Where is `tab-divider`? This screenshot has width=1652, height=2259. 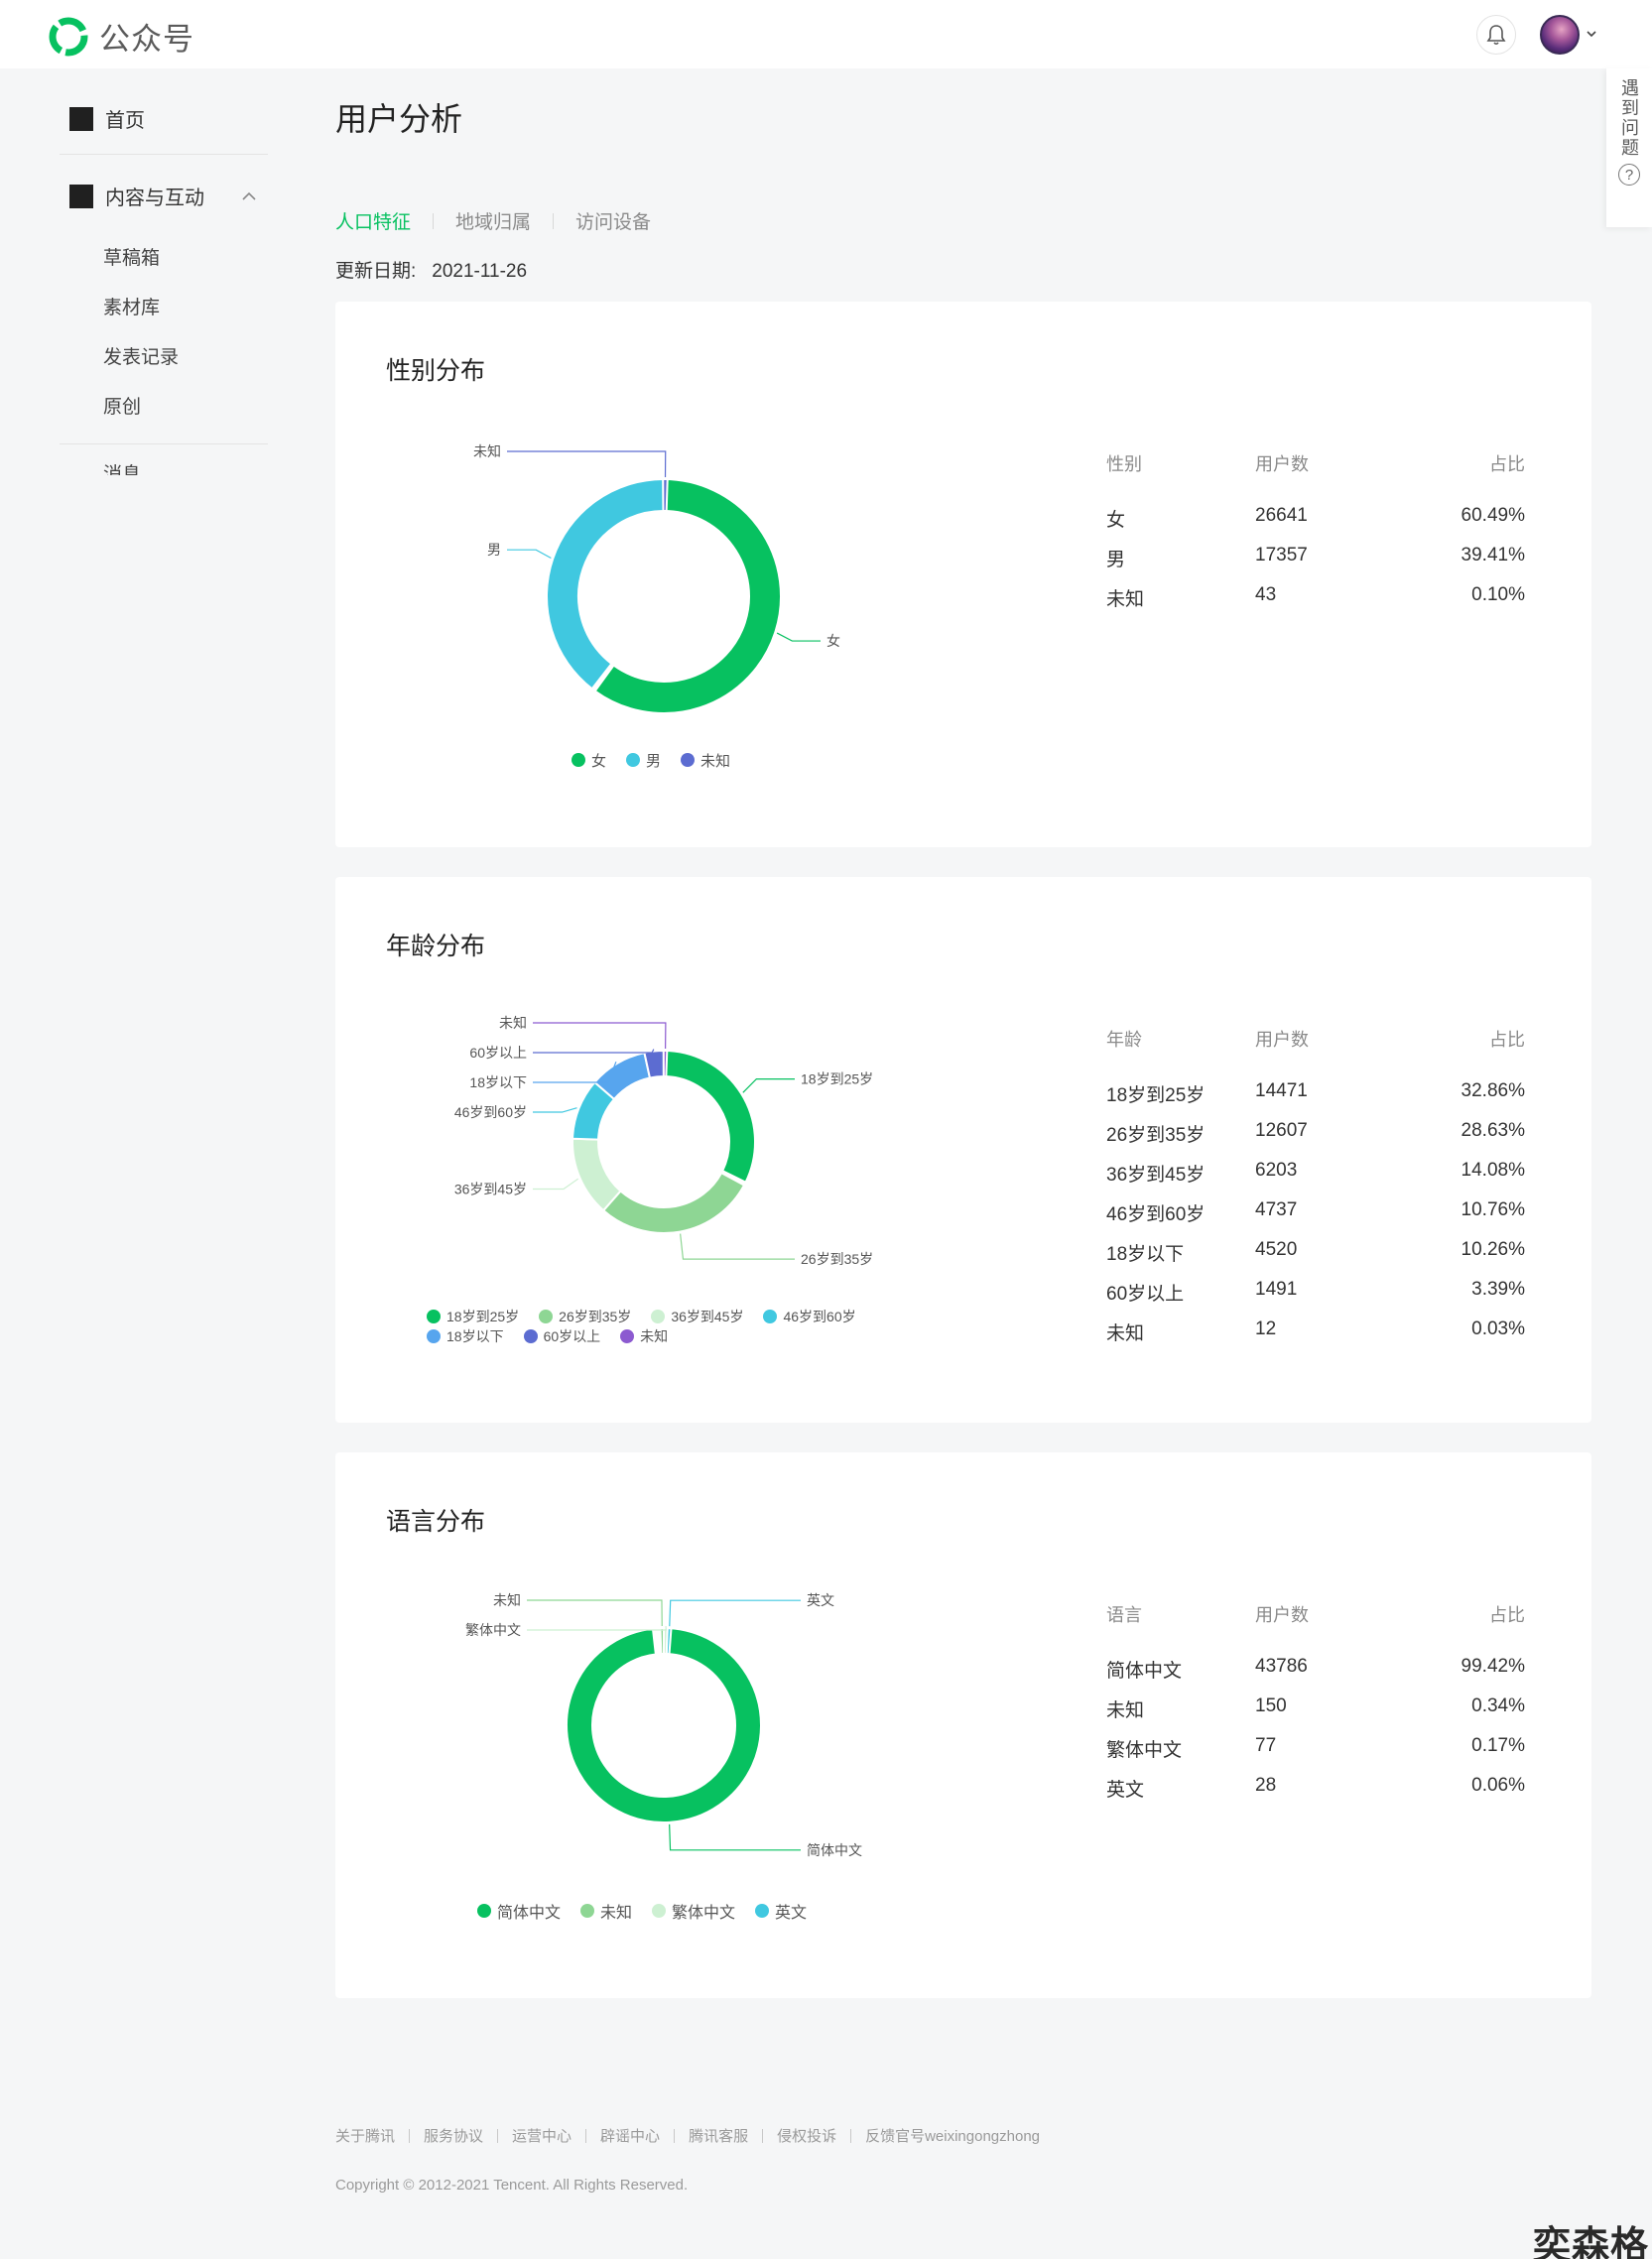
tab-divider is located at coordinates (554, 220).